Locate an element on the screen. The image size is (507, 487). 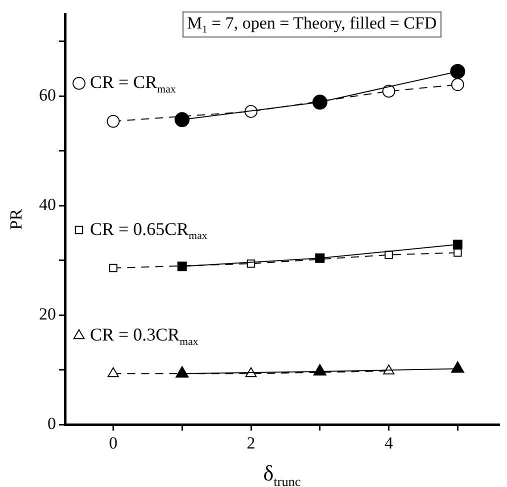
y-tick-label: 40 is located at coordinates (47, 204).